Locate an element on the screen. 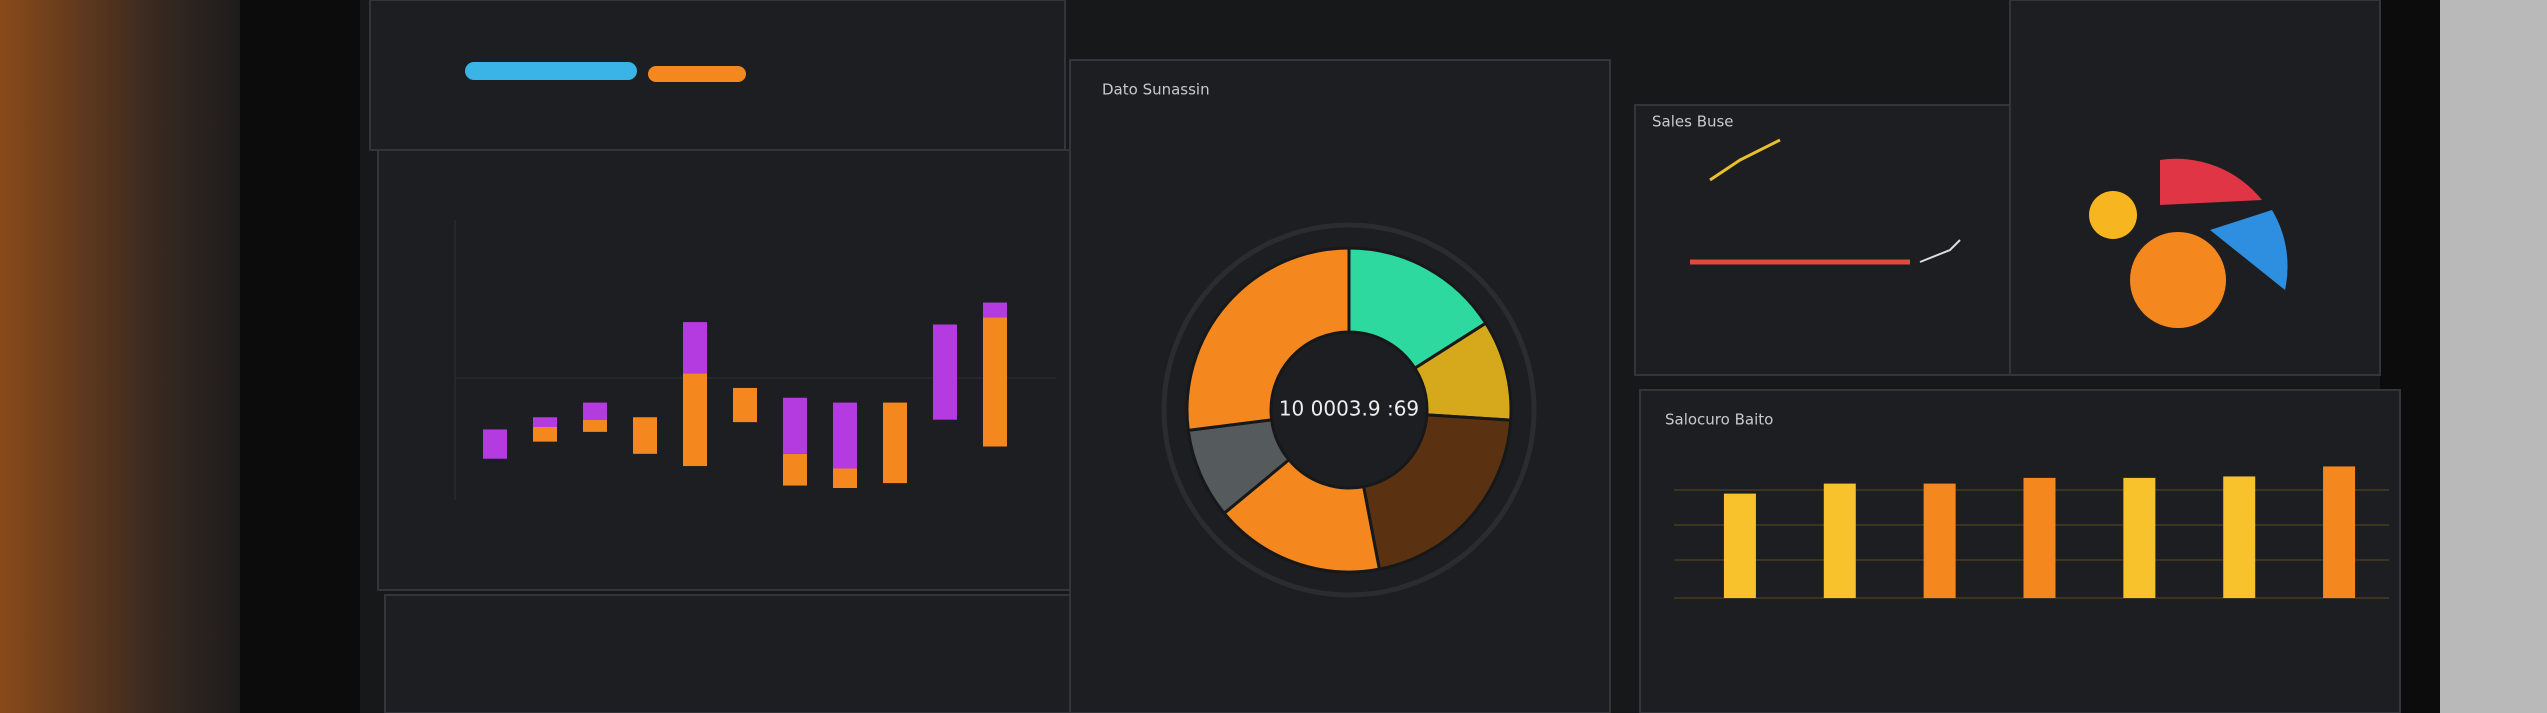 The width and height of the screenshot is (2547, 713). pill-cyan is located at coordinates (551, 71).